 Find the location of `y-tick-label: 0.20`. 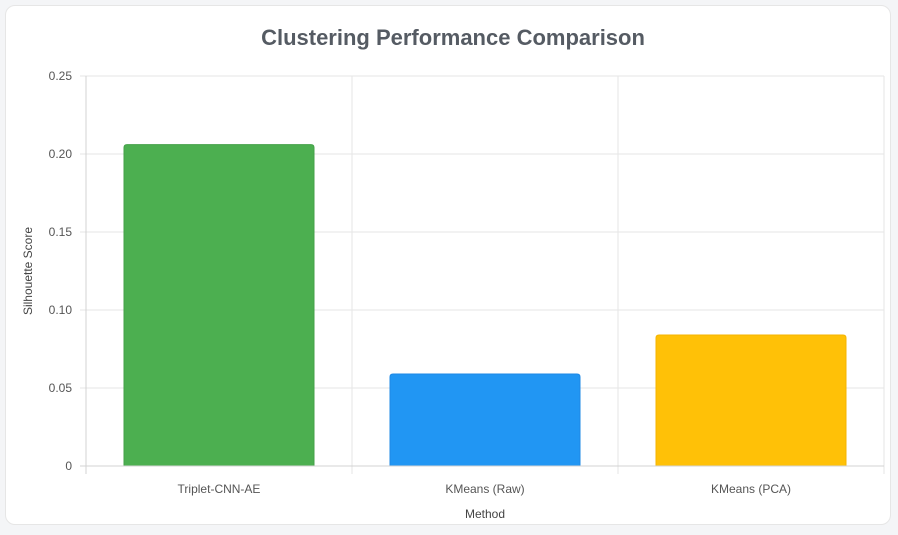

y-tick-label: 0.20 is located at coordinates (61, 154).